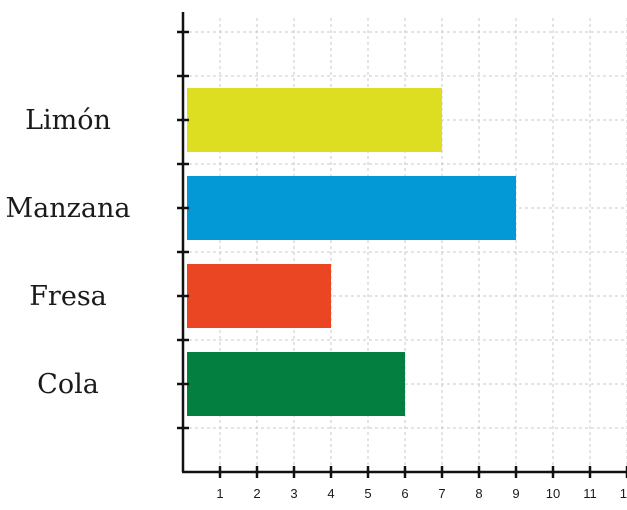 The width and height of the screenshot is (627, 510). I want to click on category-label: Cola, so click(68, 384).